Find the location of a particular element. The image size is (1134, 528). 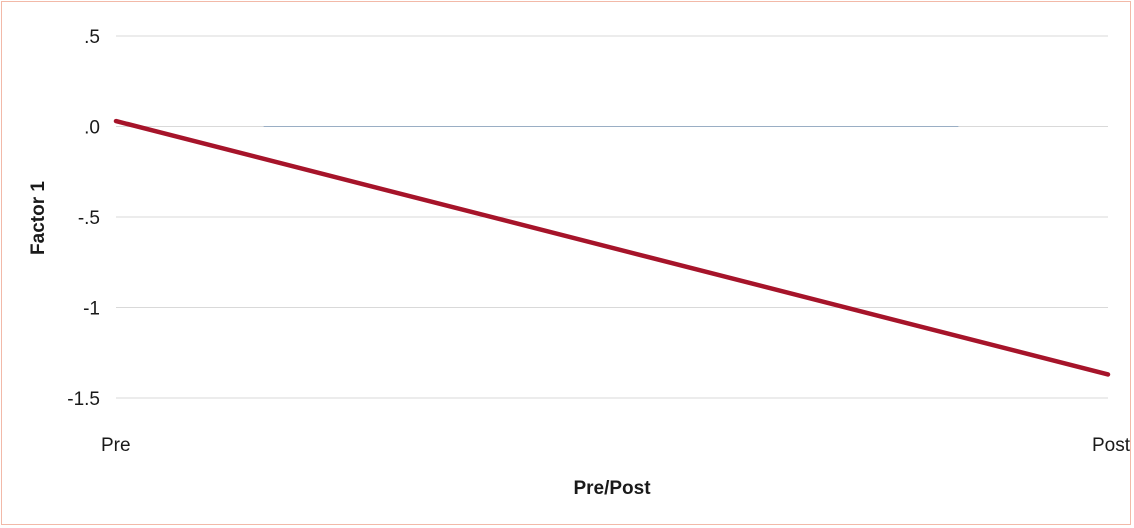

y-axis-title: Factor 1 is located at coordinates (38, 218).